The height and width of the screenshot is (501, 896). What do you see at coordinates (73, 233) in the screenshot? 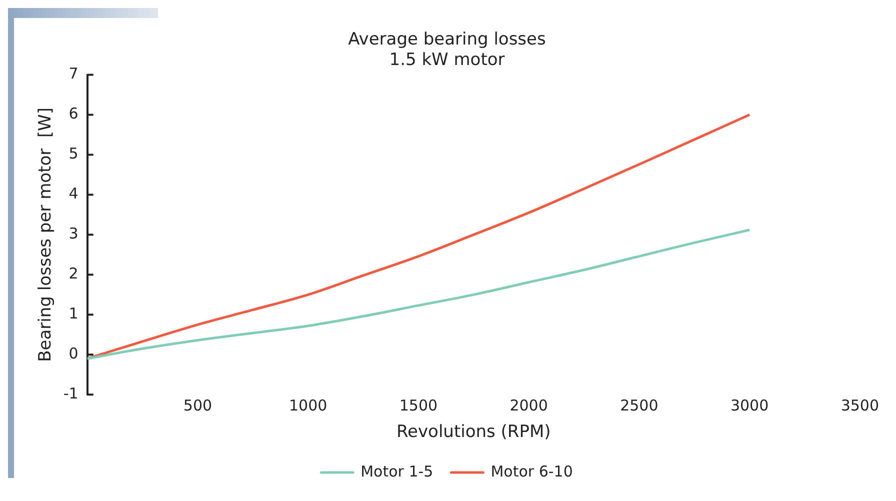
I see `y-tick-label: 3` at bounding box center [73, 233].